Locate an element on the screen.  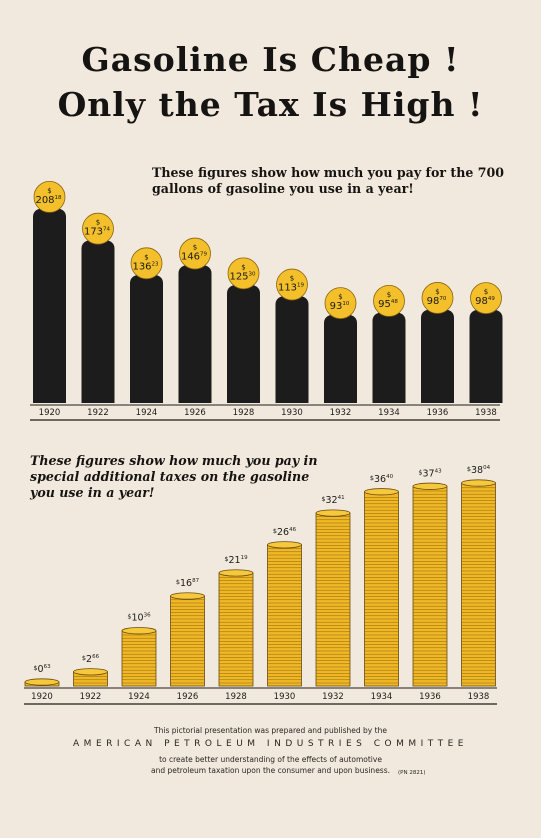
chart1-bar-group: $11319 is located at coordinates (292, 335).